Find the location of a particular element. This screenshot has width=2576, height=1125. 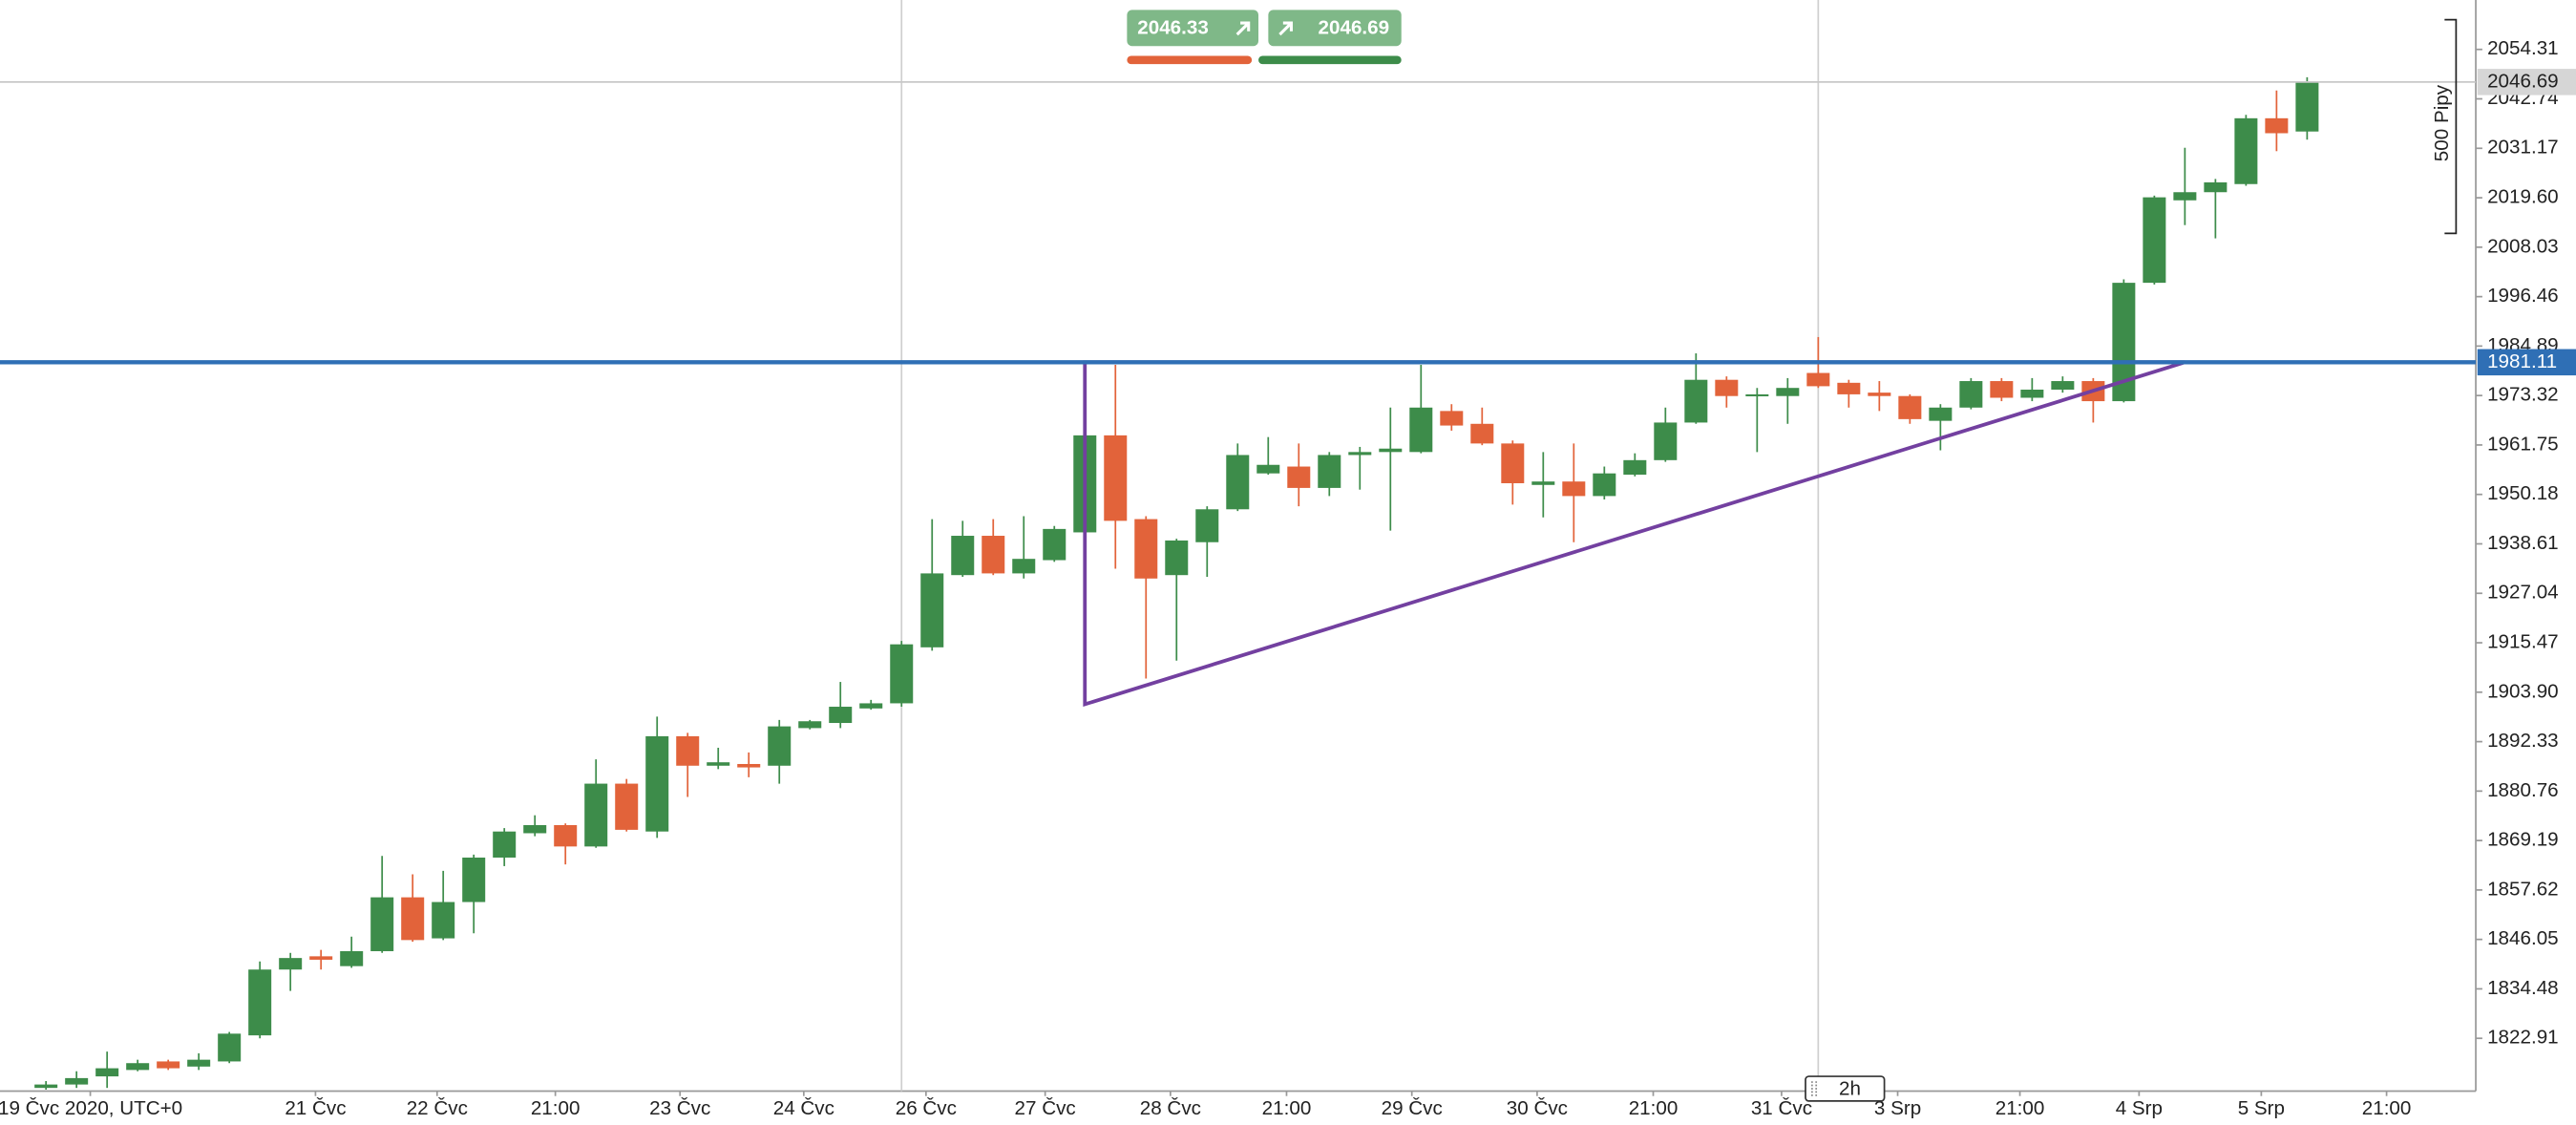

y-tick-label: 1950.18 is located at coordinates (2523, 493).